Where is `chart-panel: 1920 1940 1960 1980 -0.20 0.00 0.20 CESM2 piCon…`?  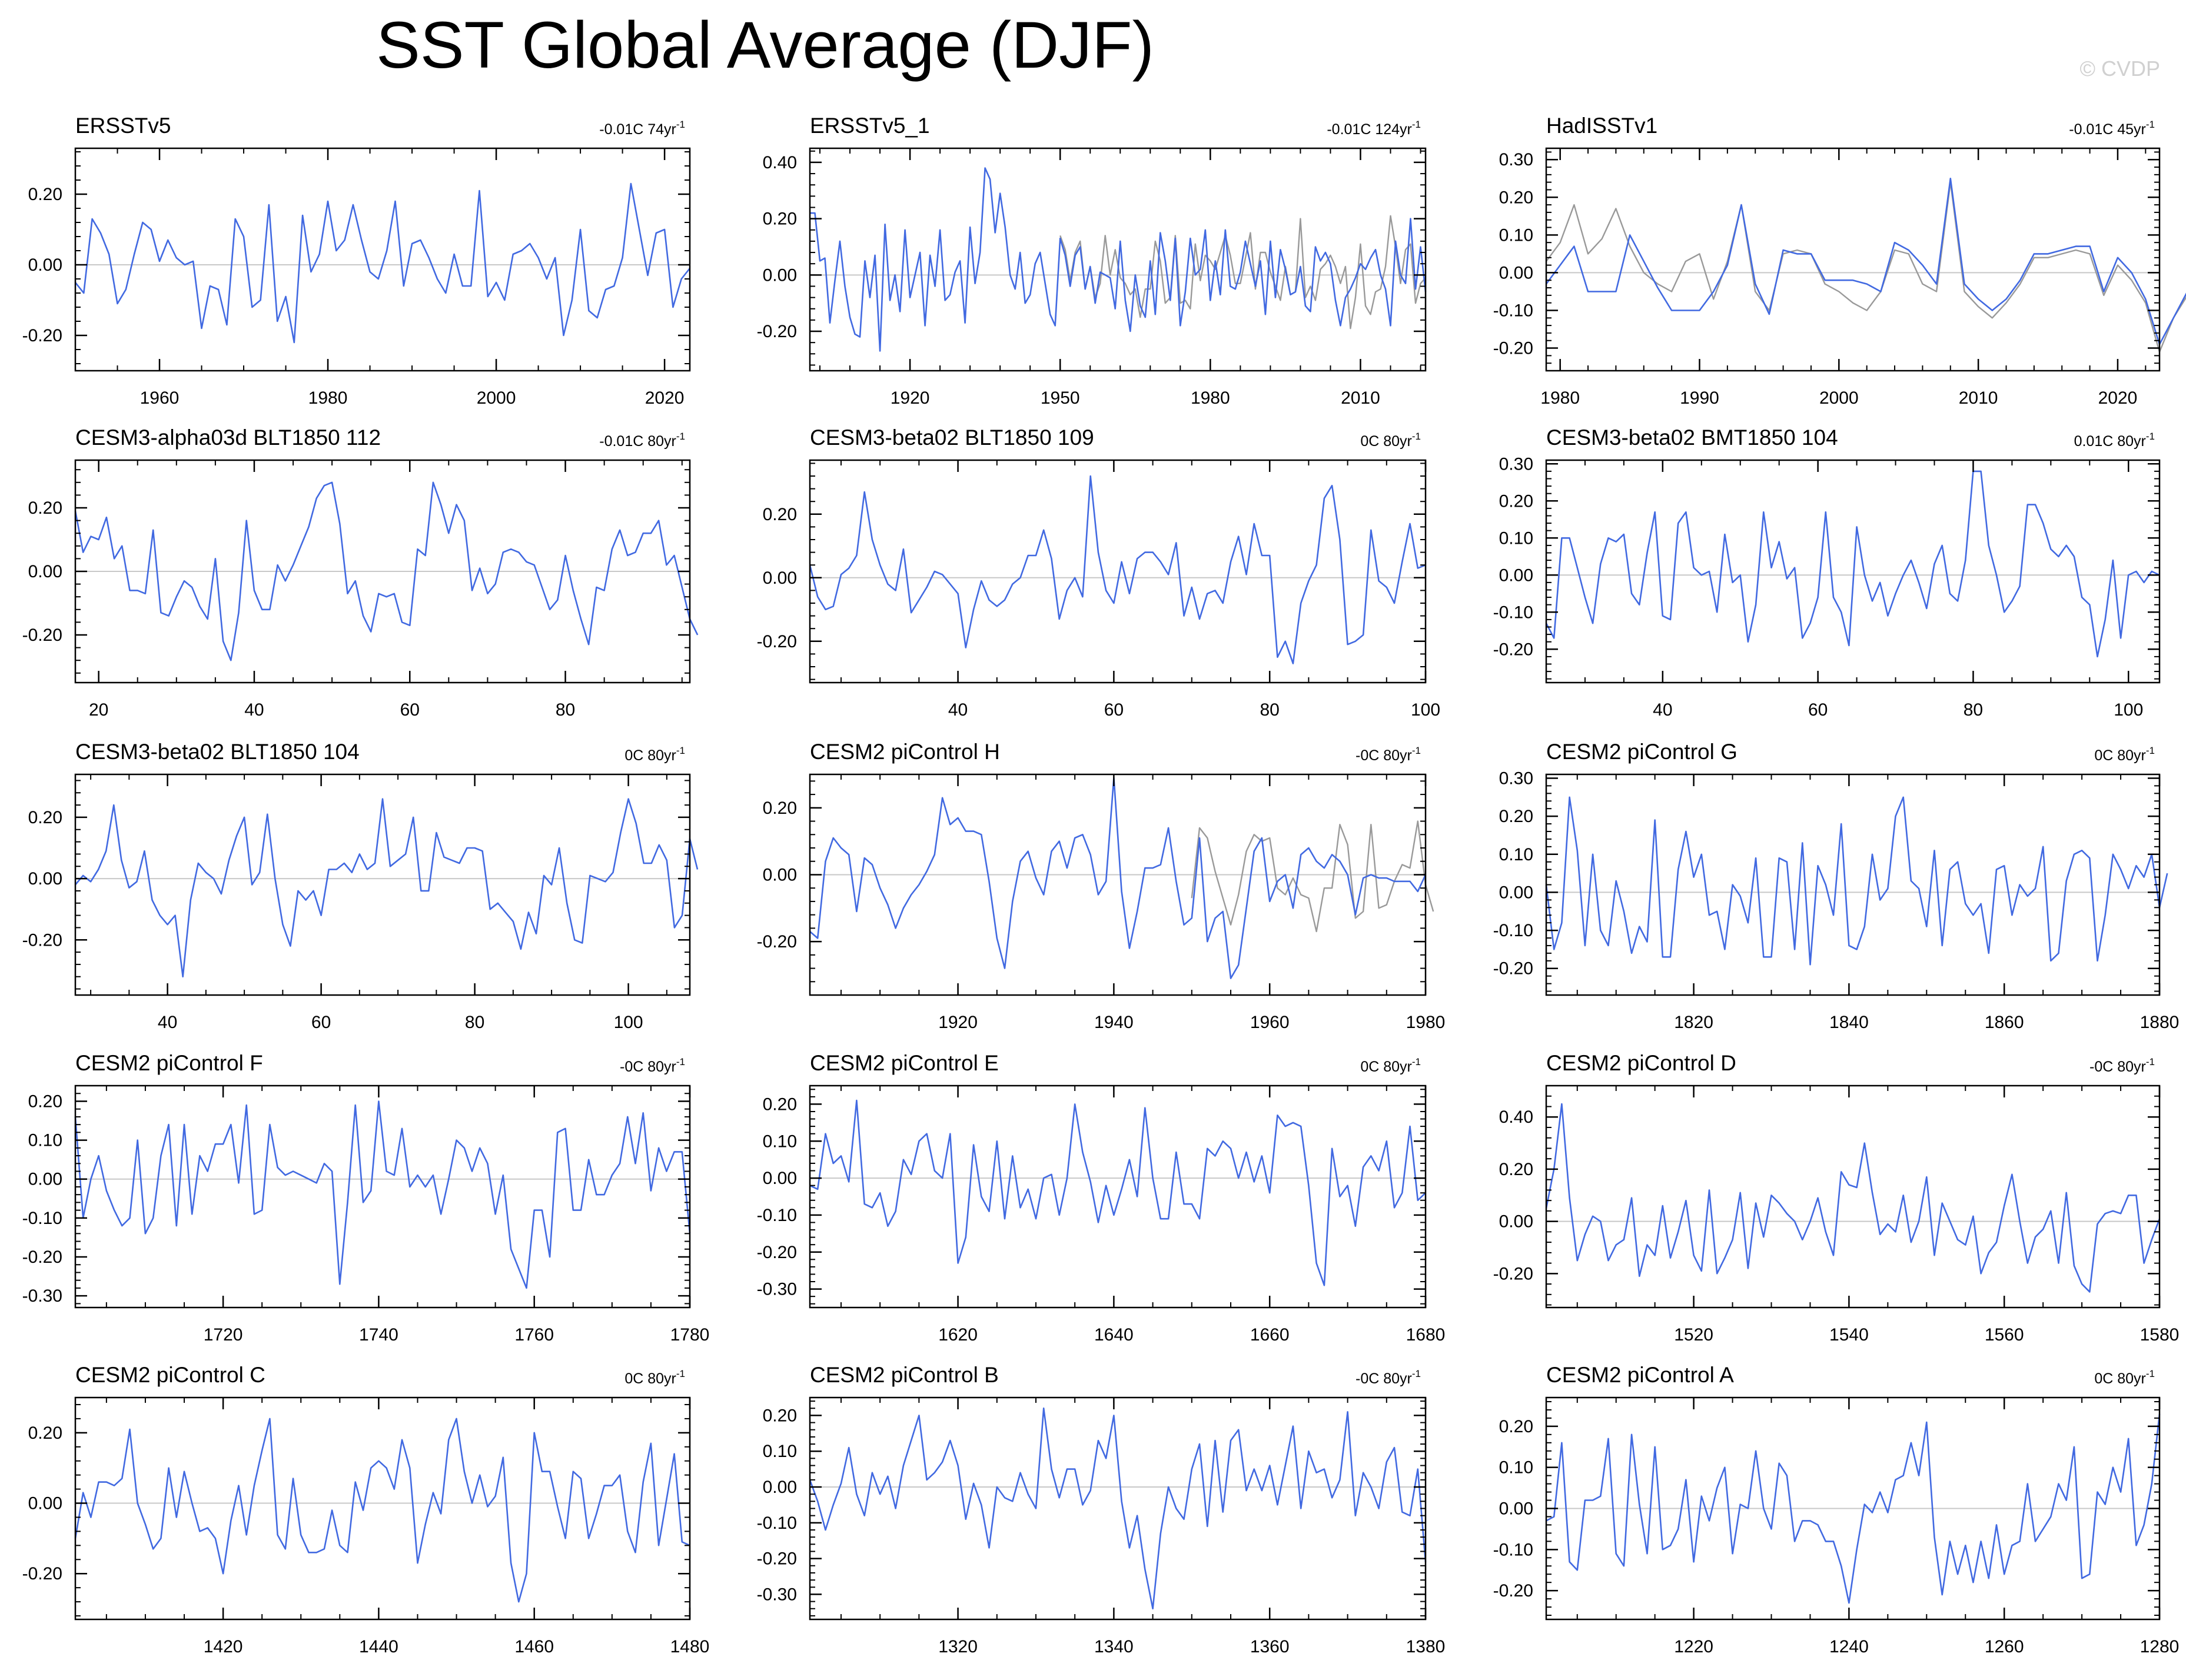 chart-panel: 1920 1940 1960 1980 -0.20 0.00 0.20 CESM2 piCon… is located at coordinates (1101, 886).